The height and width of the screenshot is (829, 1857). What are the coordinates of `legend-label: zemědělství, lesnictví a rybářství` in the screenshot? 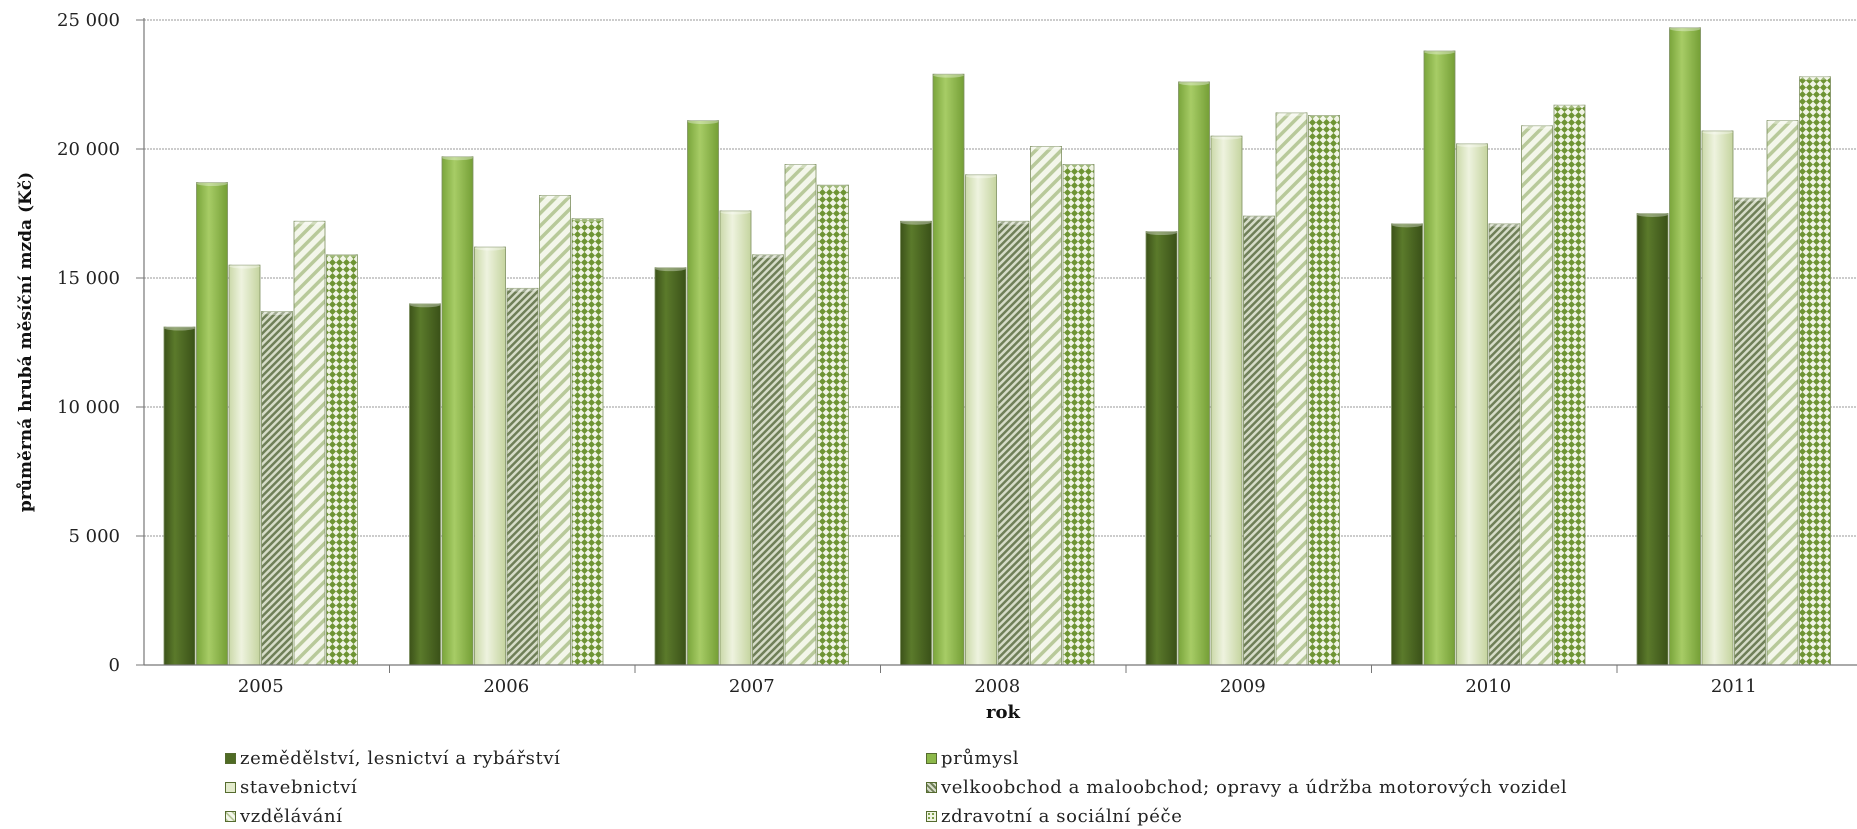 It's located at (400, 758).